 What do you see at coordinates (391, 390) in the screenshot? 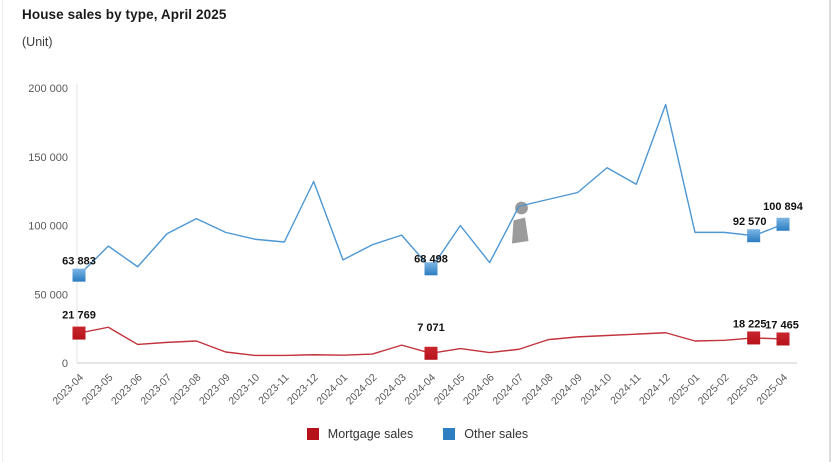
I see `x-axis-tick-label: 2024-03` at bounding box center [391, 390].